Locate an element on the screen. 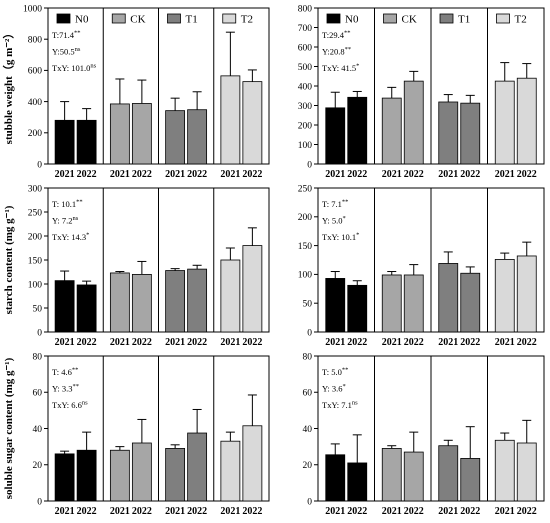 This screenshot has width=550, height=523. stats-line: Y: 5.0* is located at coordinates (334, 220).